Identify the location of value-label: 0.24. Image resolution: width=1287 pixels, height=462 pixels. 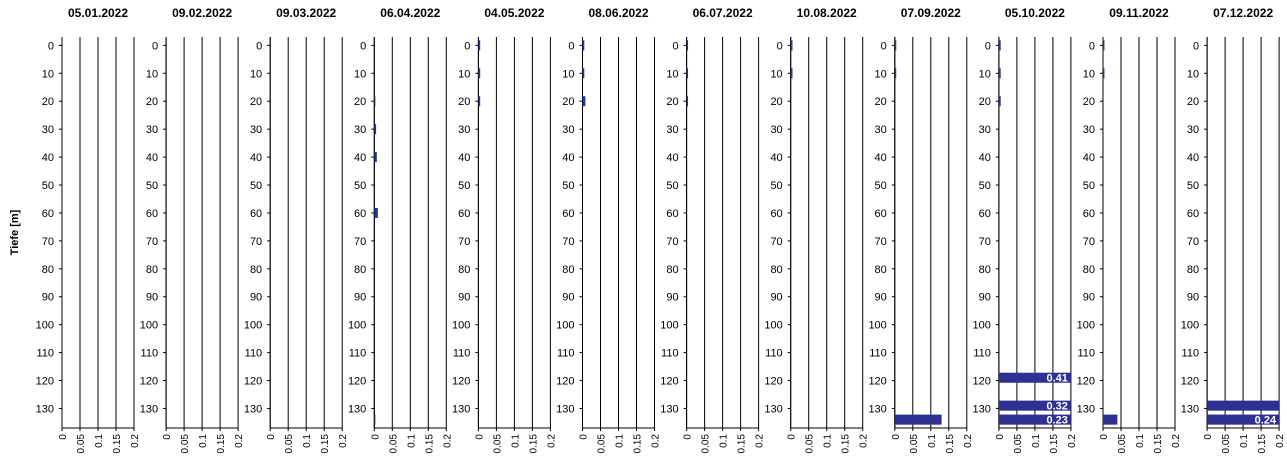
(1266, 421).